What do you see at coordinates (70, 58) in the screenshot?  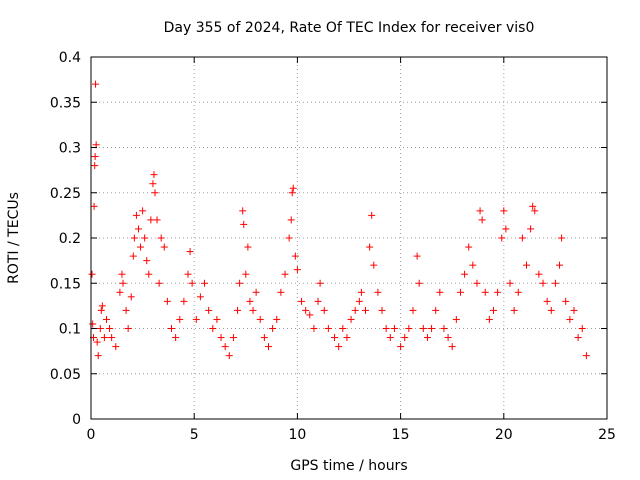 I see `y-tick-label: 0.4` at bounding box center [70, 58].